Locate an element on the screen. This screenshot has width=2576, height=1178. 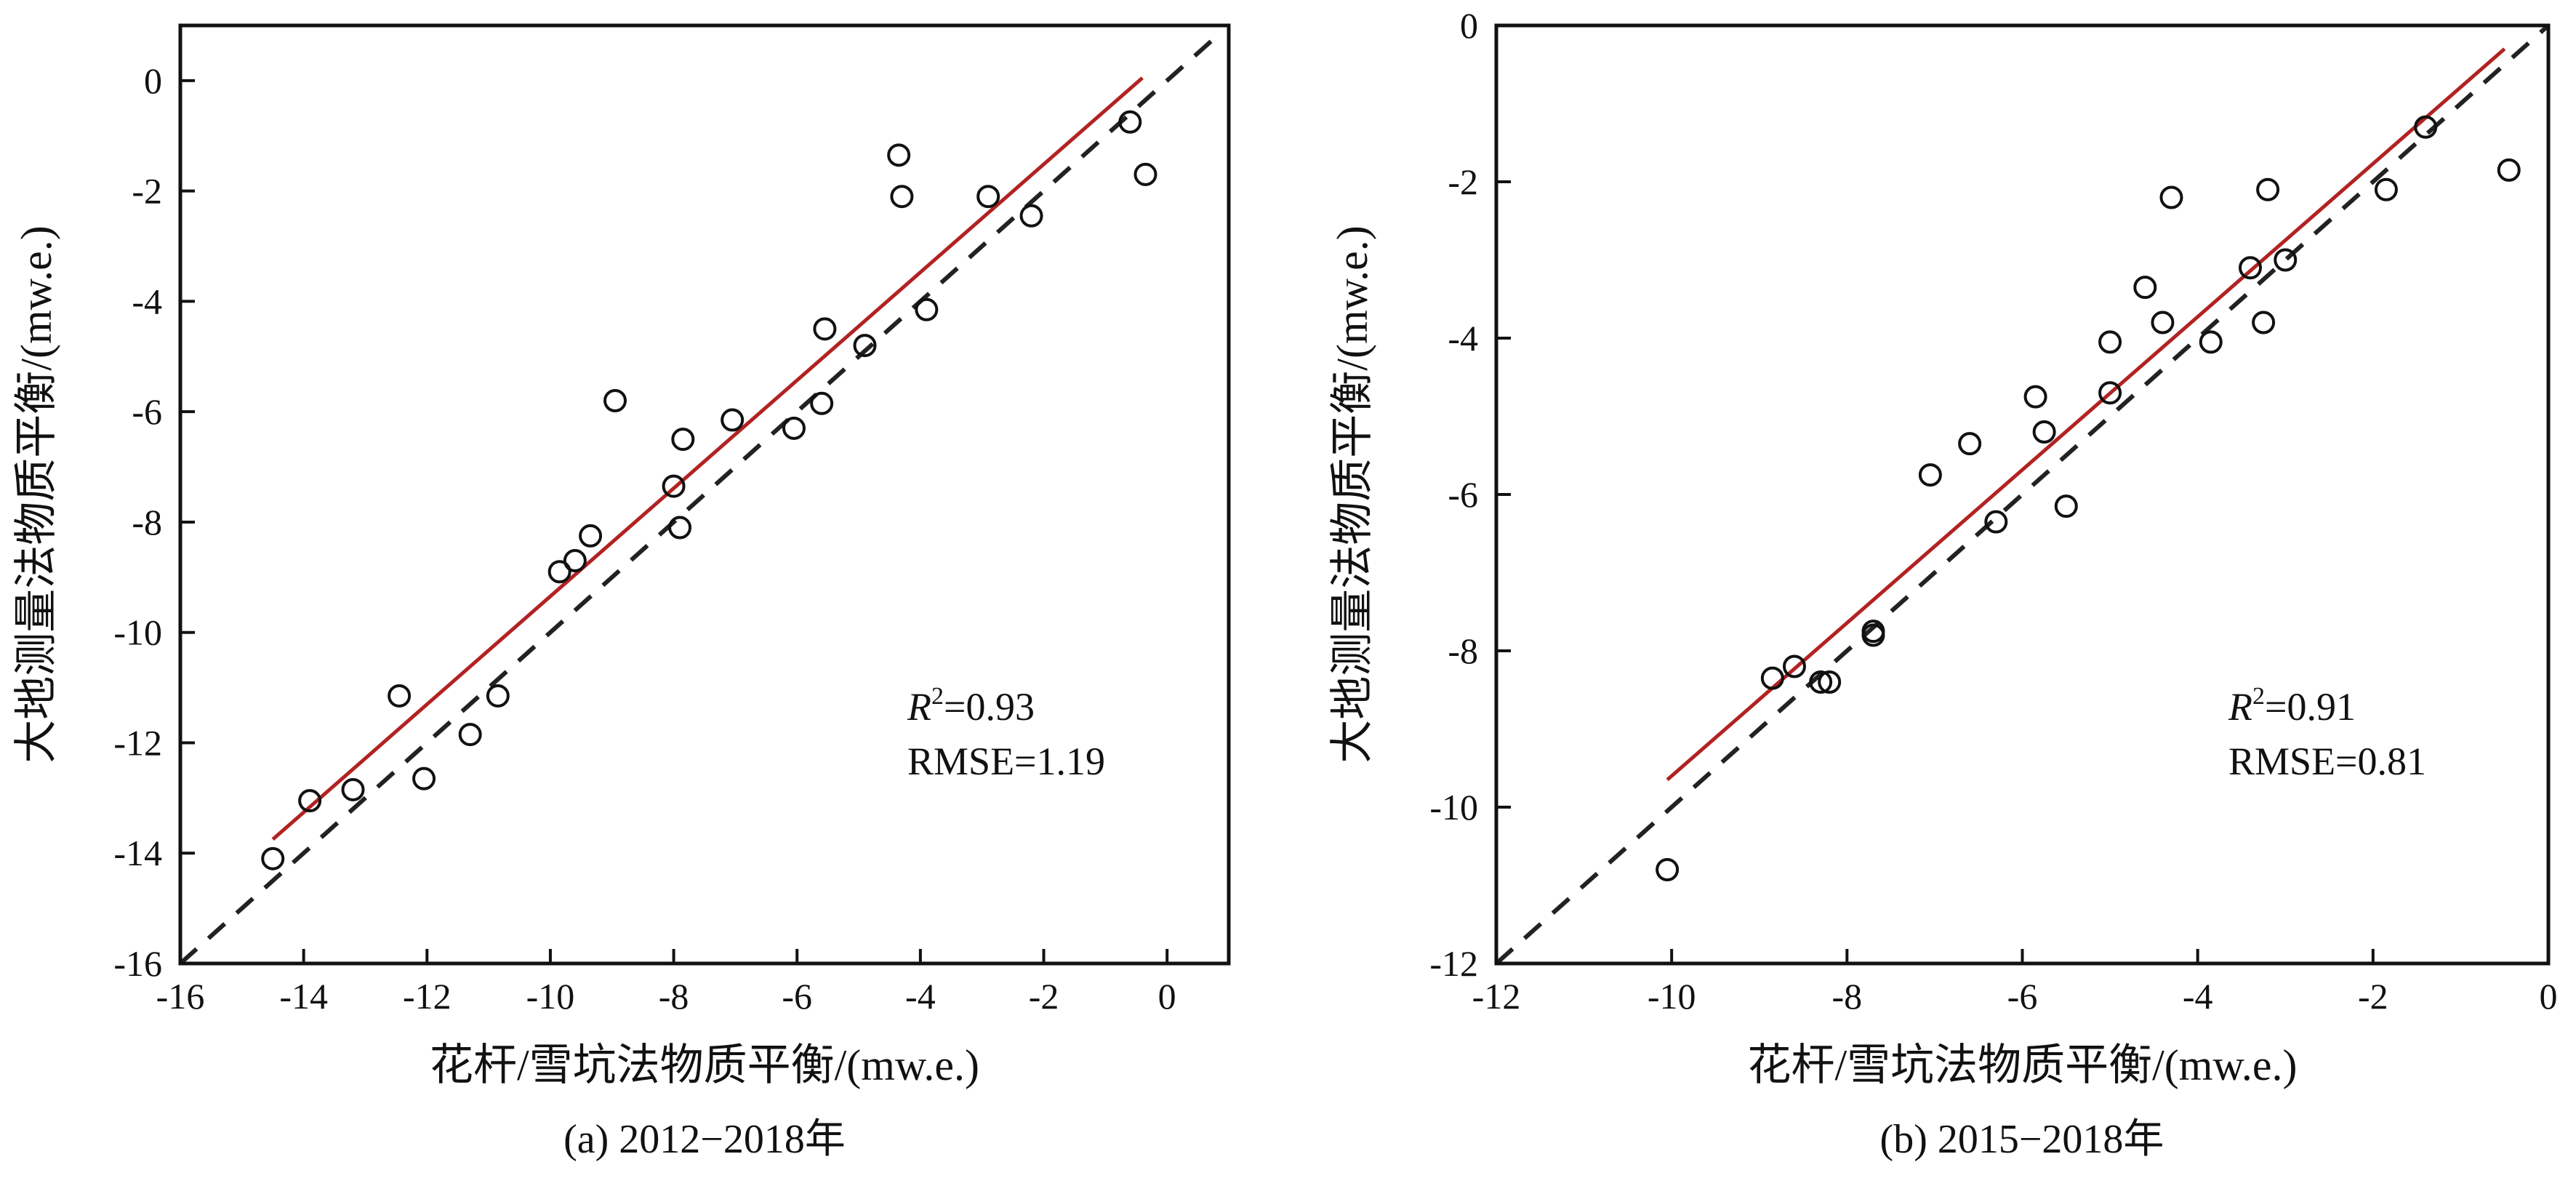
y-tick-label: -4 is located at coordinates (1463, 338).